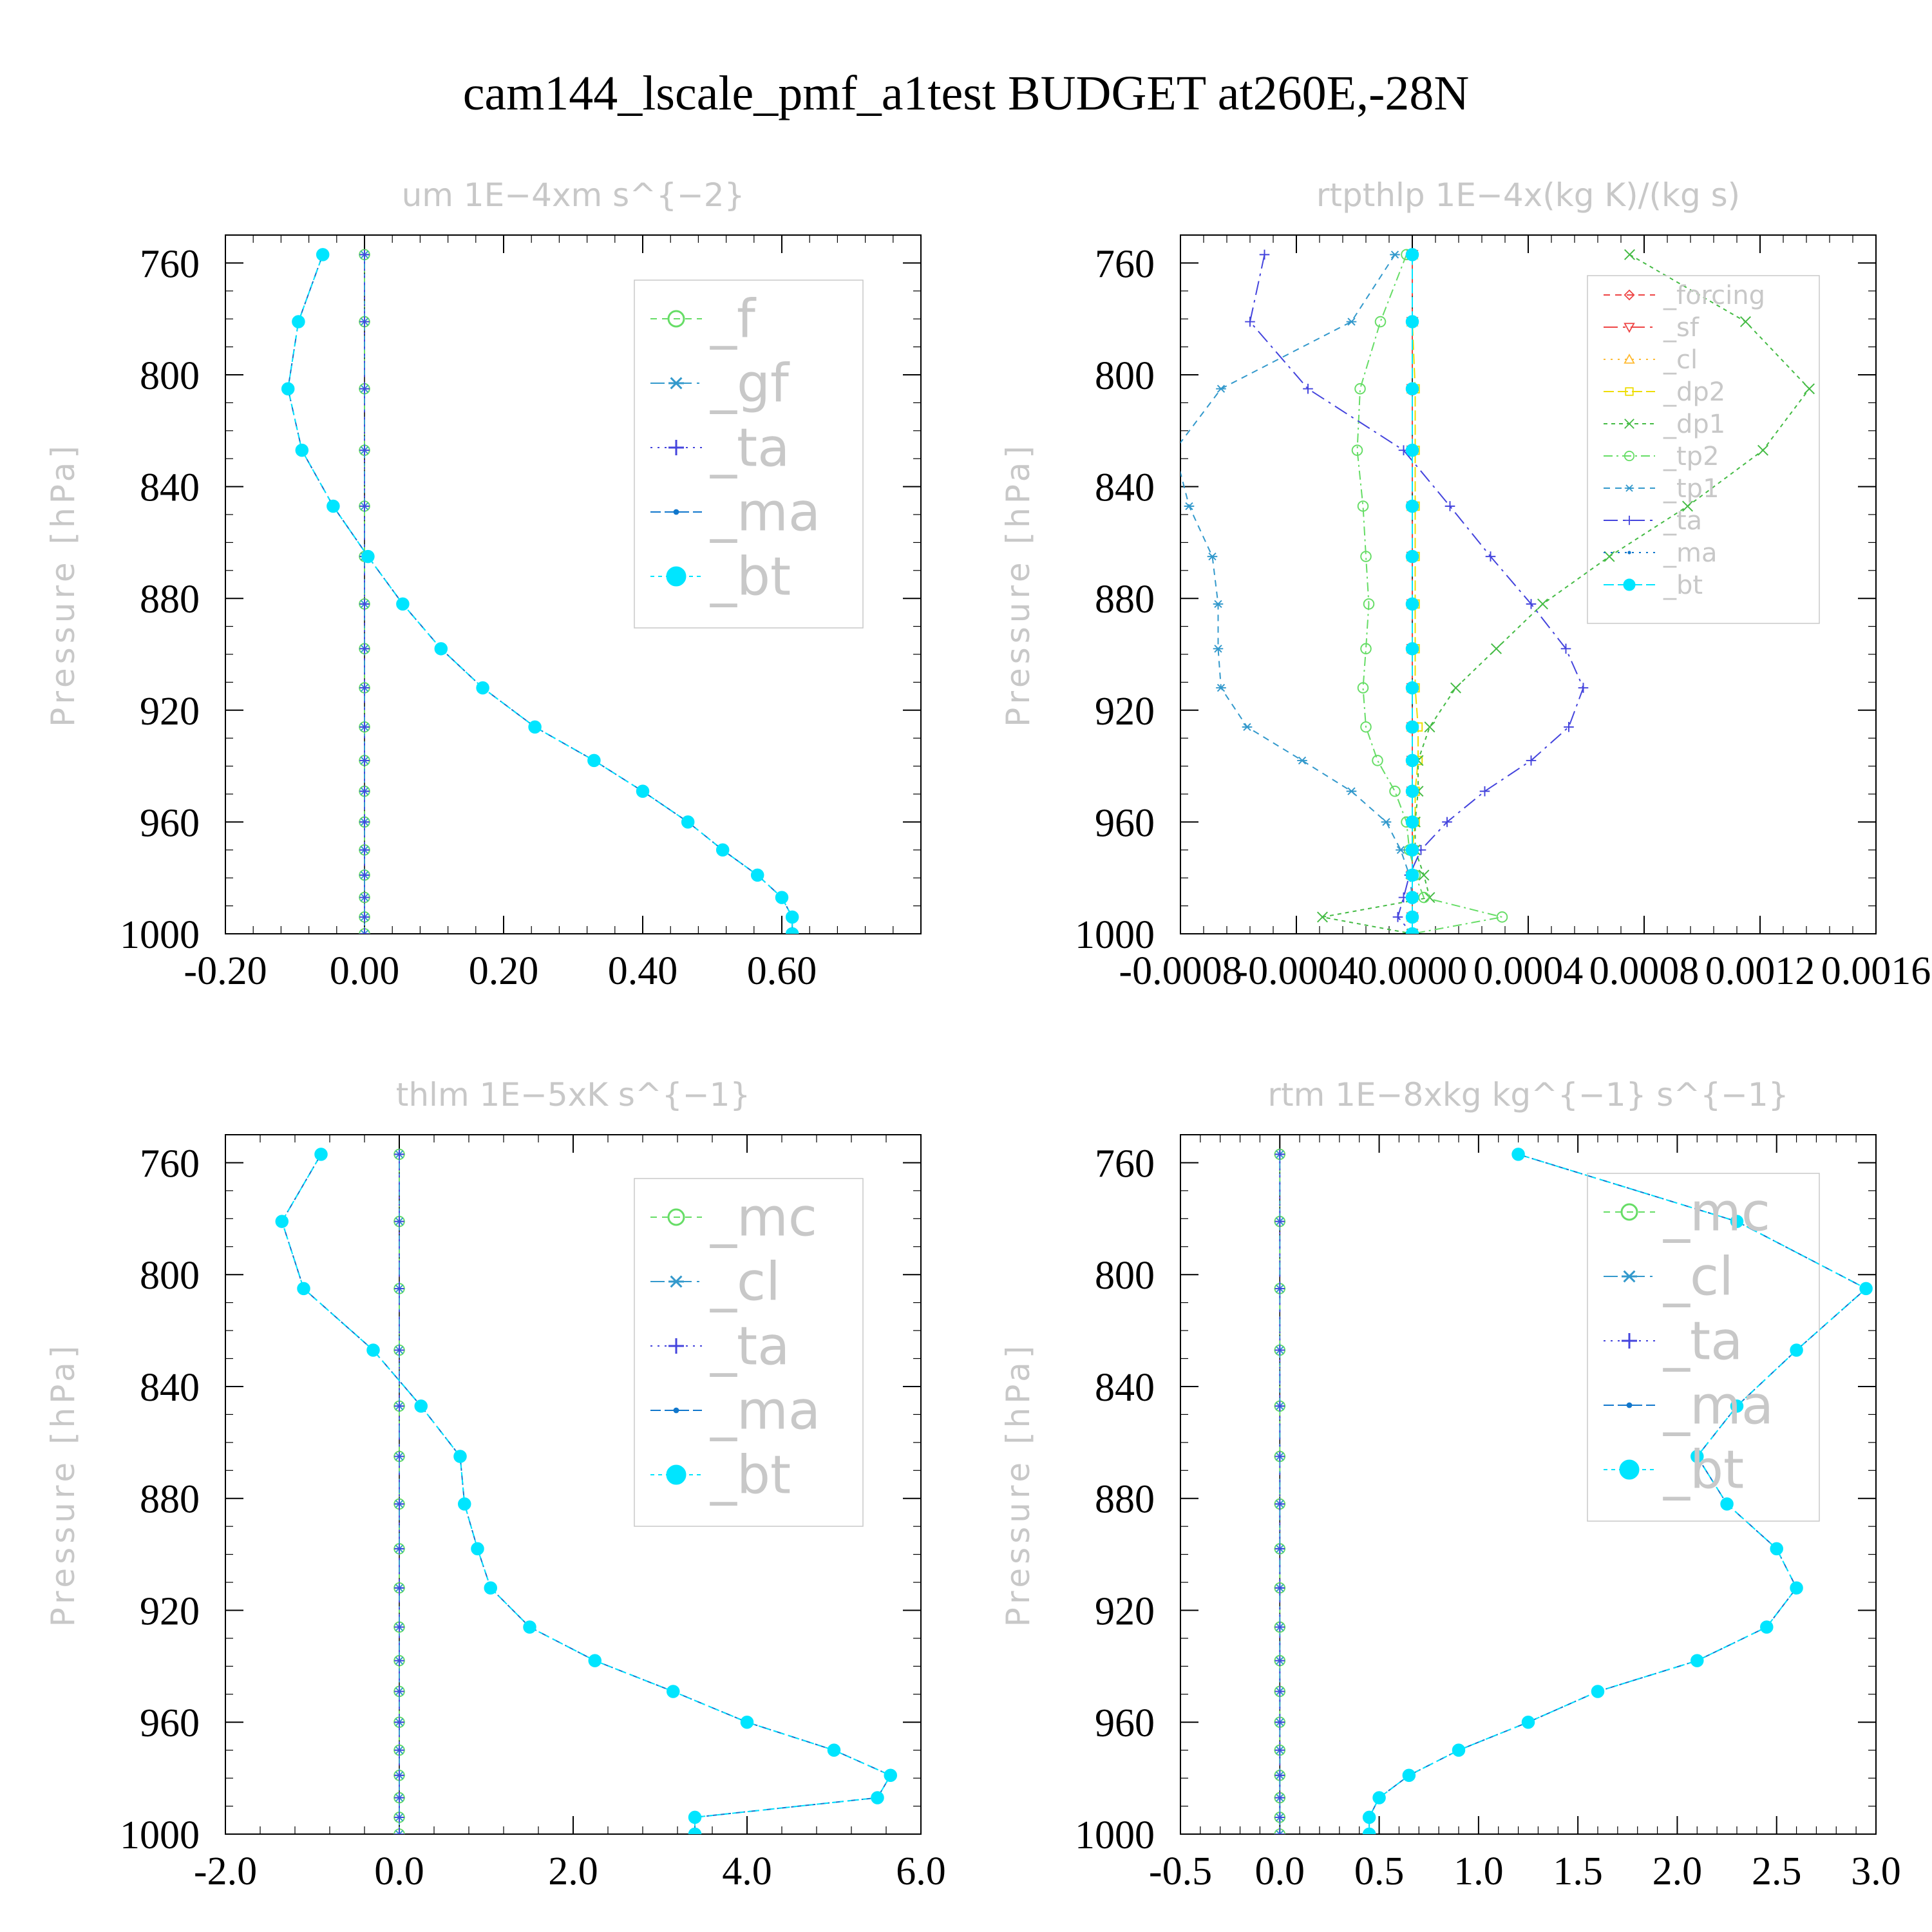 The image size is (1932, 1932). Describe the element at coordinates (63, 585) in the screenshot. I see `y-axis-label: Pressure [hPa]` at that location.